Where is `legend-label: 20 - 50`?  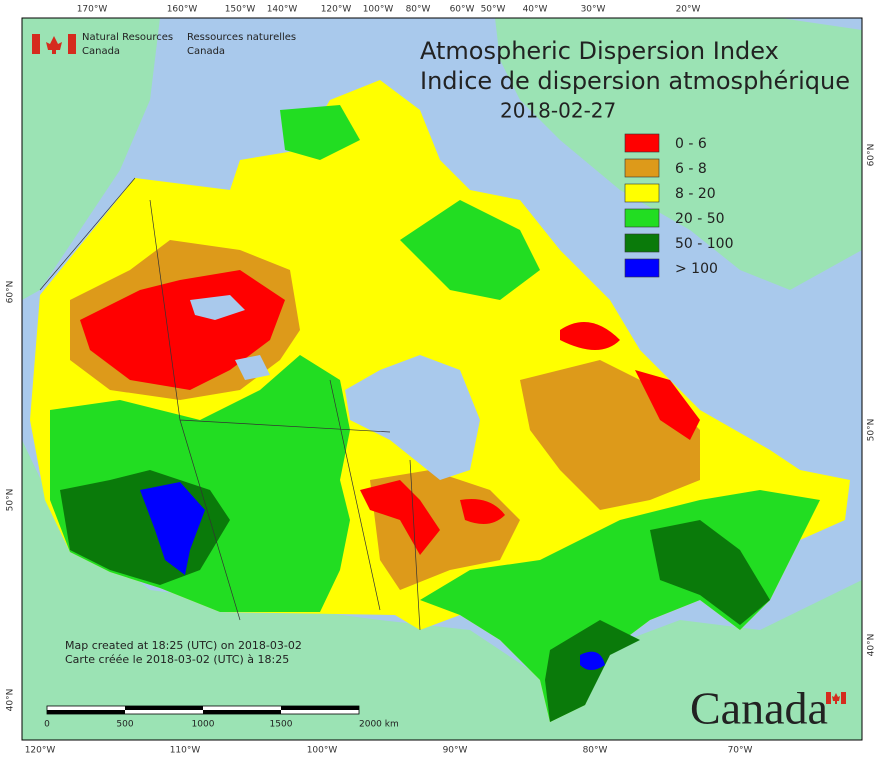
legend-label: 20 - 50 is located at coordinates (700, 219).